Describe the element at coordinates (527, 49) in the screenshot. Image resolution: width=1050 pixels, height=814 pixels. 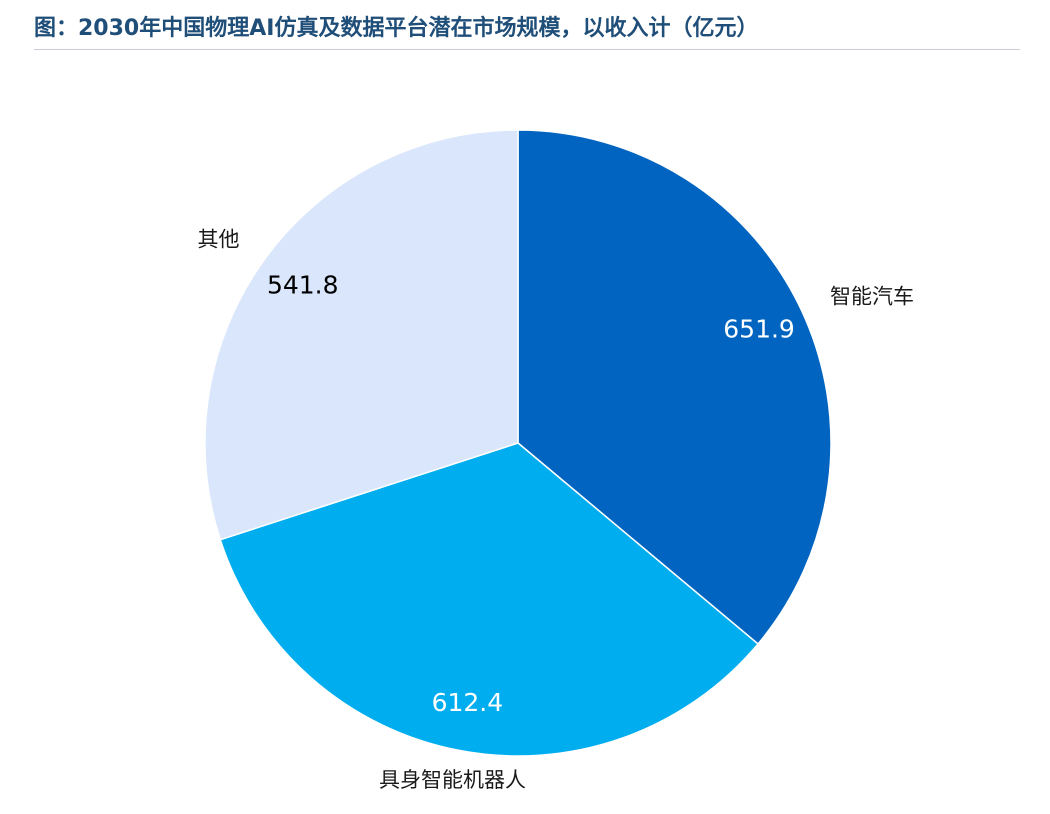
I see `title-divider` at that location.